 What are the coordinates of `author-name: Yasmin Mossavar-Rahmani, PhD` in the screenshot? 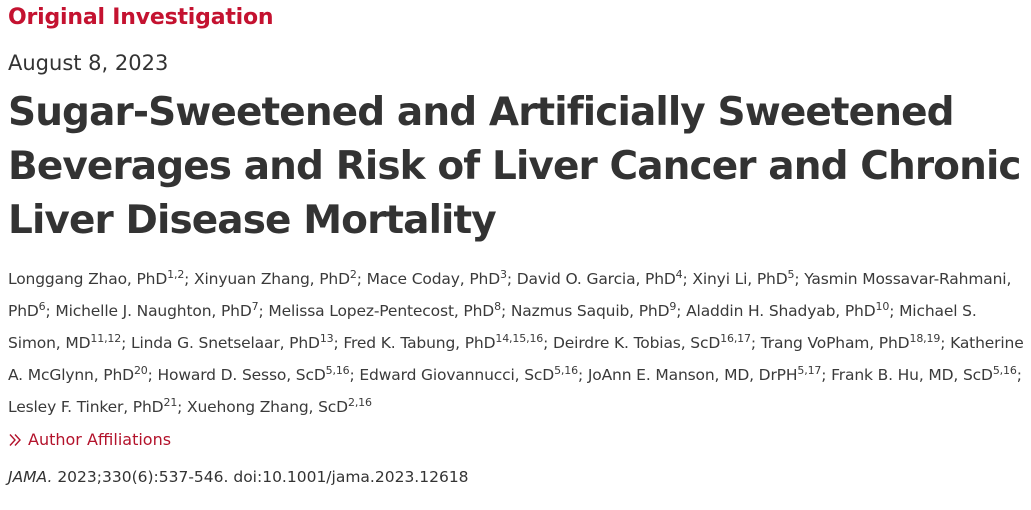 It's located at (510, 295).